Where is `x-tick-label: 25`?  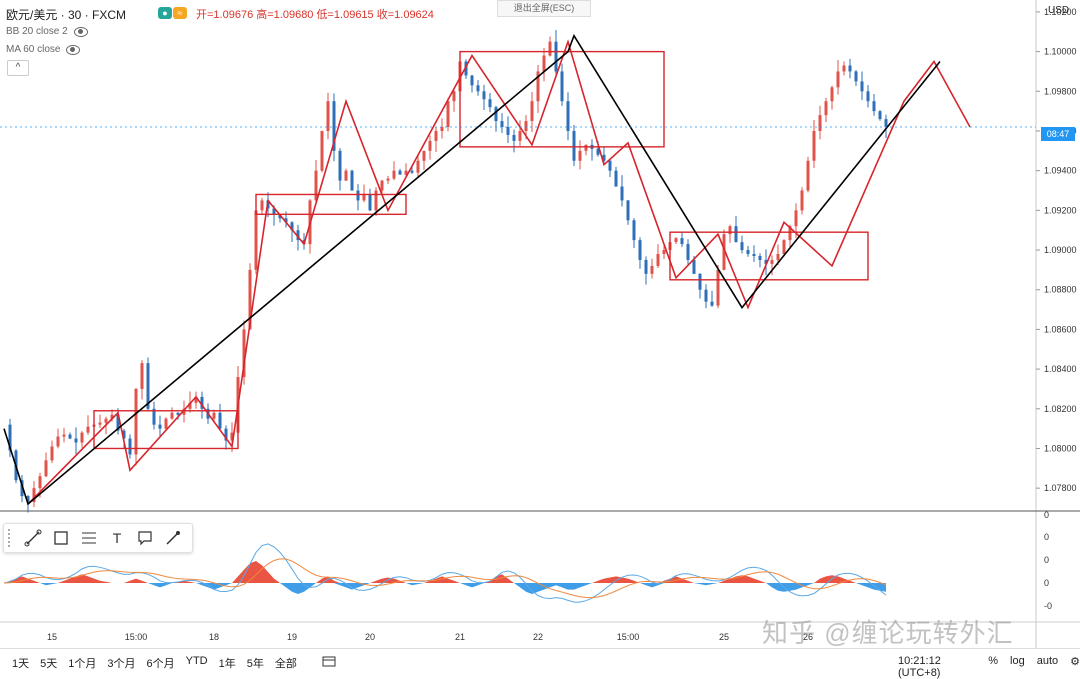
x-tick-label: 25 is located at coordinates (724, 637).